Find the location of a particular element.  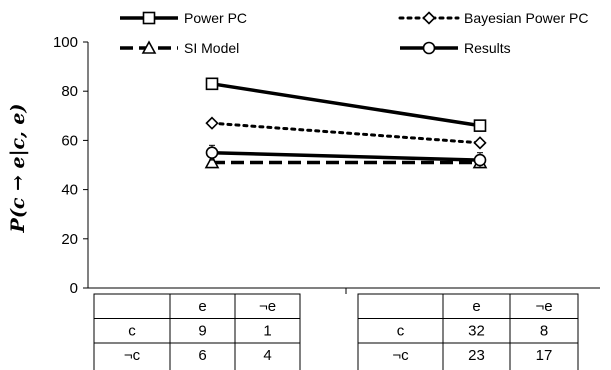

legend-item: Power PC is located at coordinates (183, 18).